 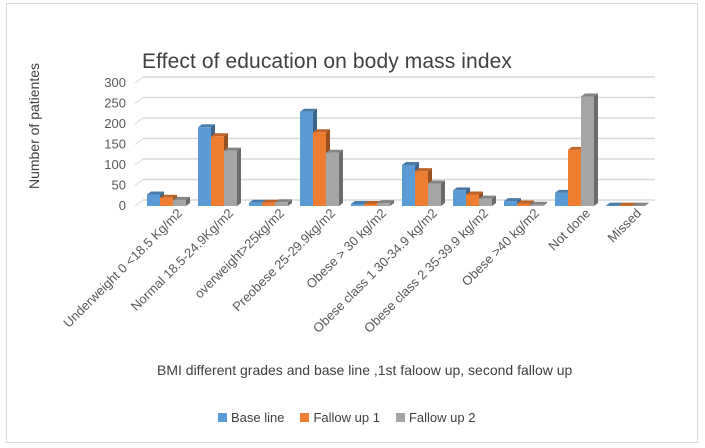 I want to click on y-tick-label: 150, so click(x=115, y=144).